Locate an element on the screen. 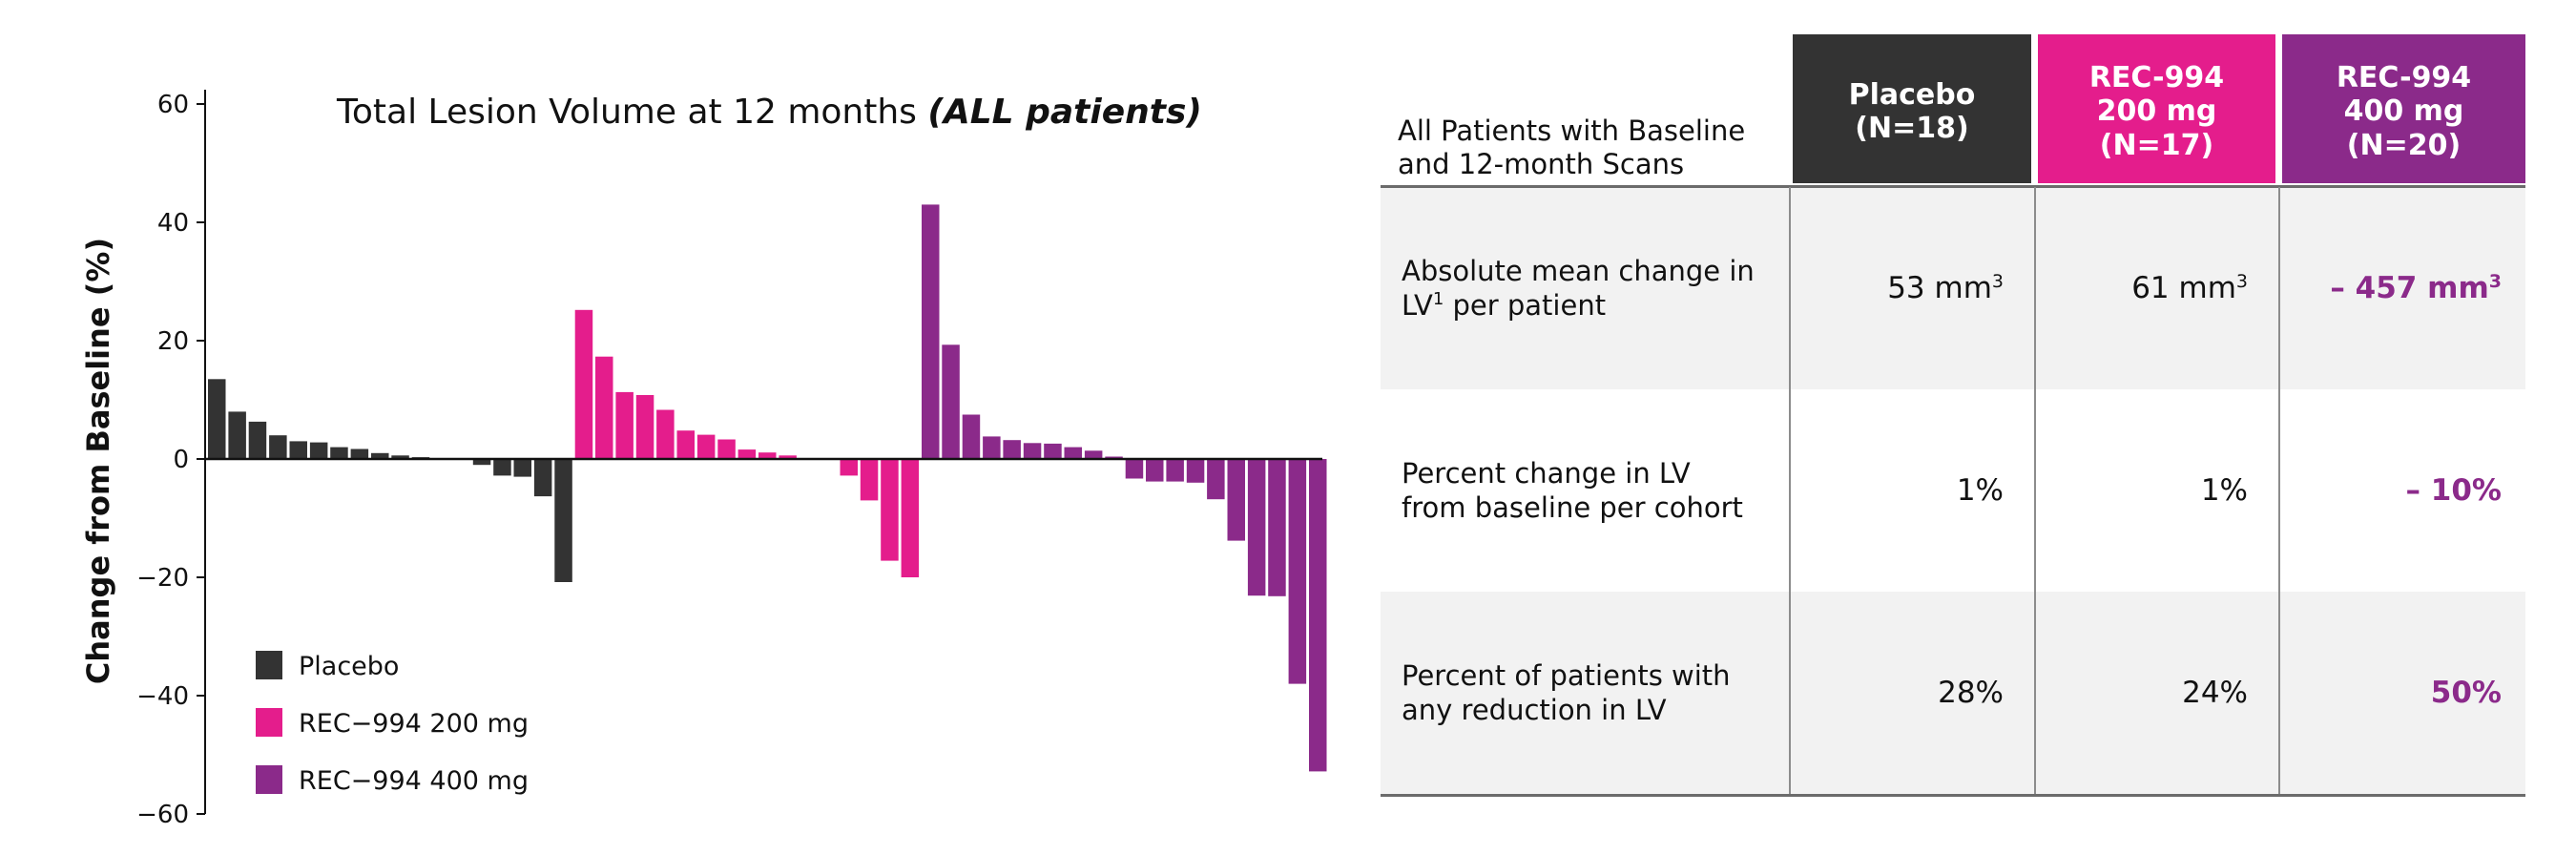 This screenshot has width=2576, height=855. y-tick-label: 60 is located at coordinates (173, 105).